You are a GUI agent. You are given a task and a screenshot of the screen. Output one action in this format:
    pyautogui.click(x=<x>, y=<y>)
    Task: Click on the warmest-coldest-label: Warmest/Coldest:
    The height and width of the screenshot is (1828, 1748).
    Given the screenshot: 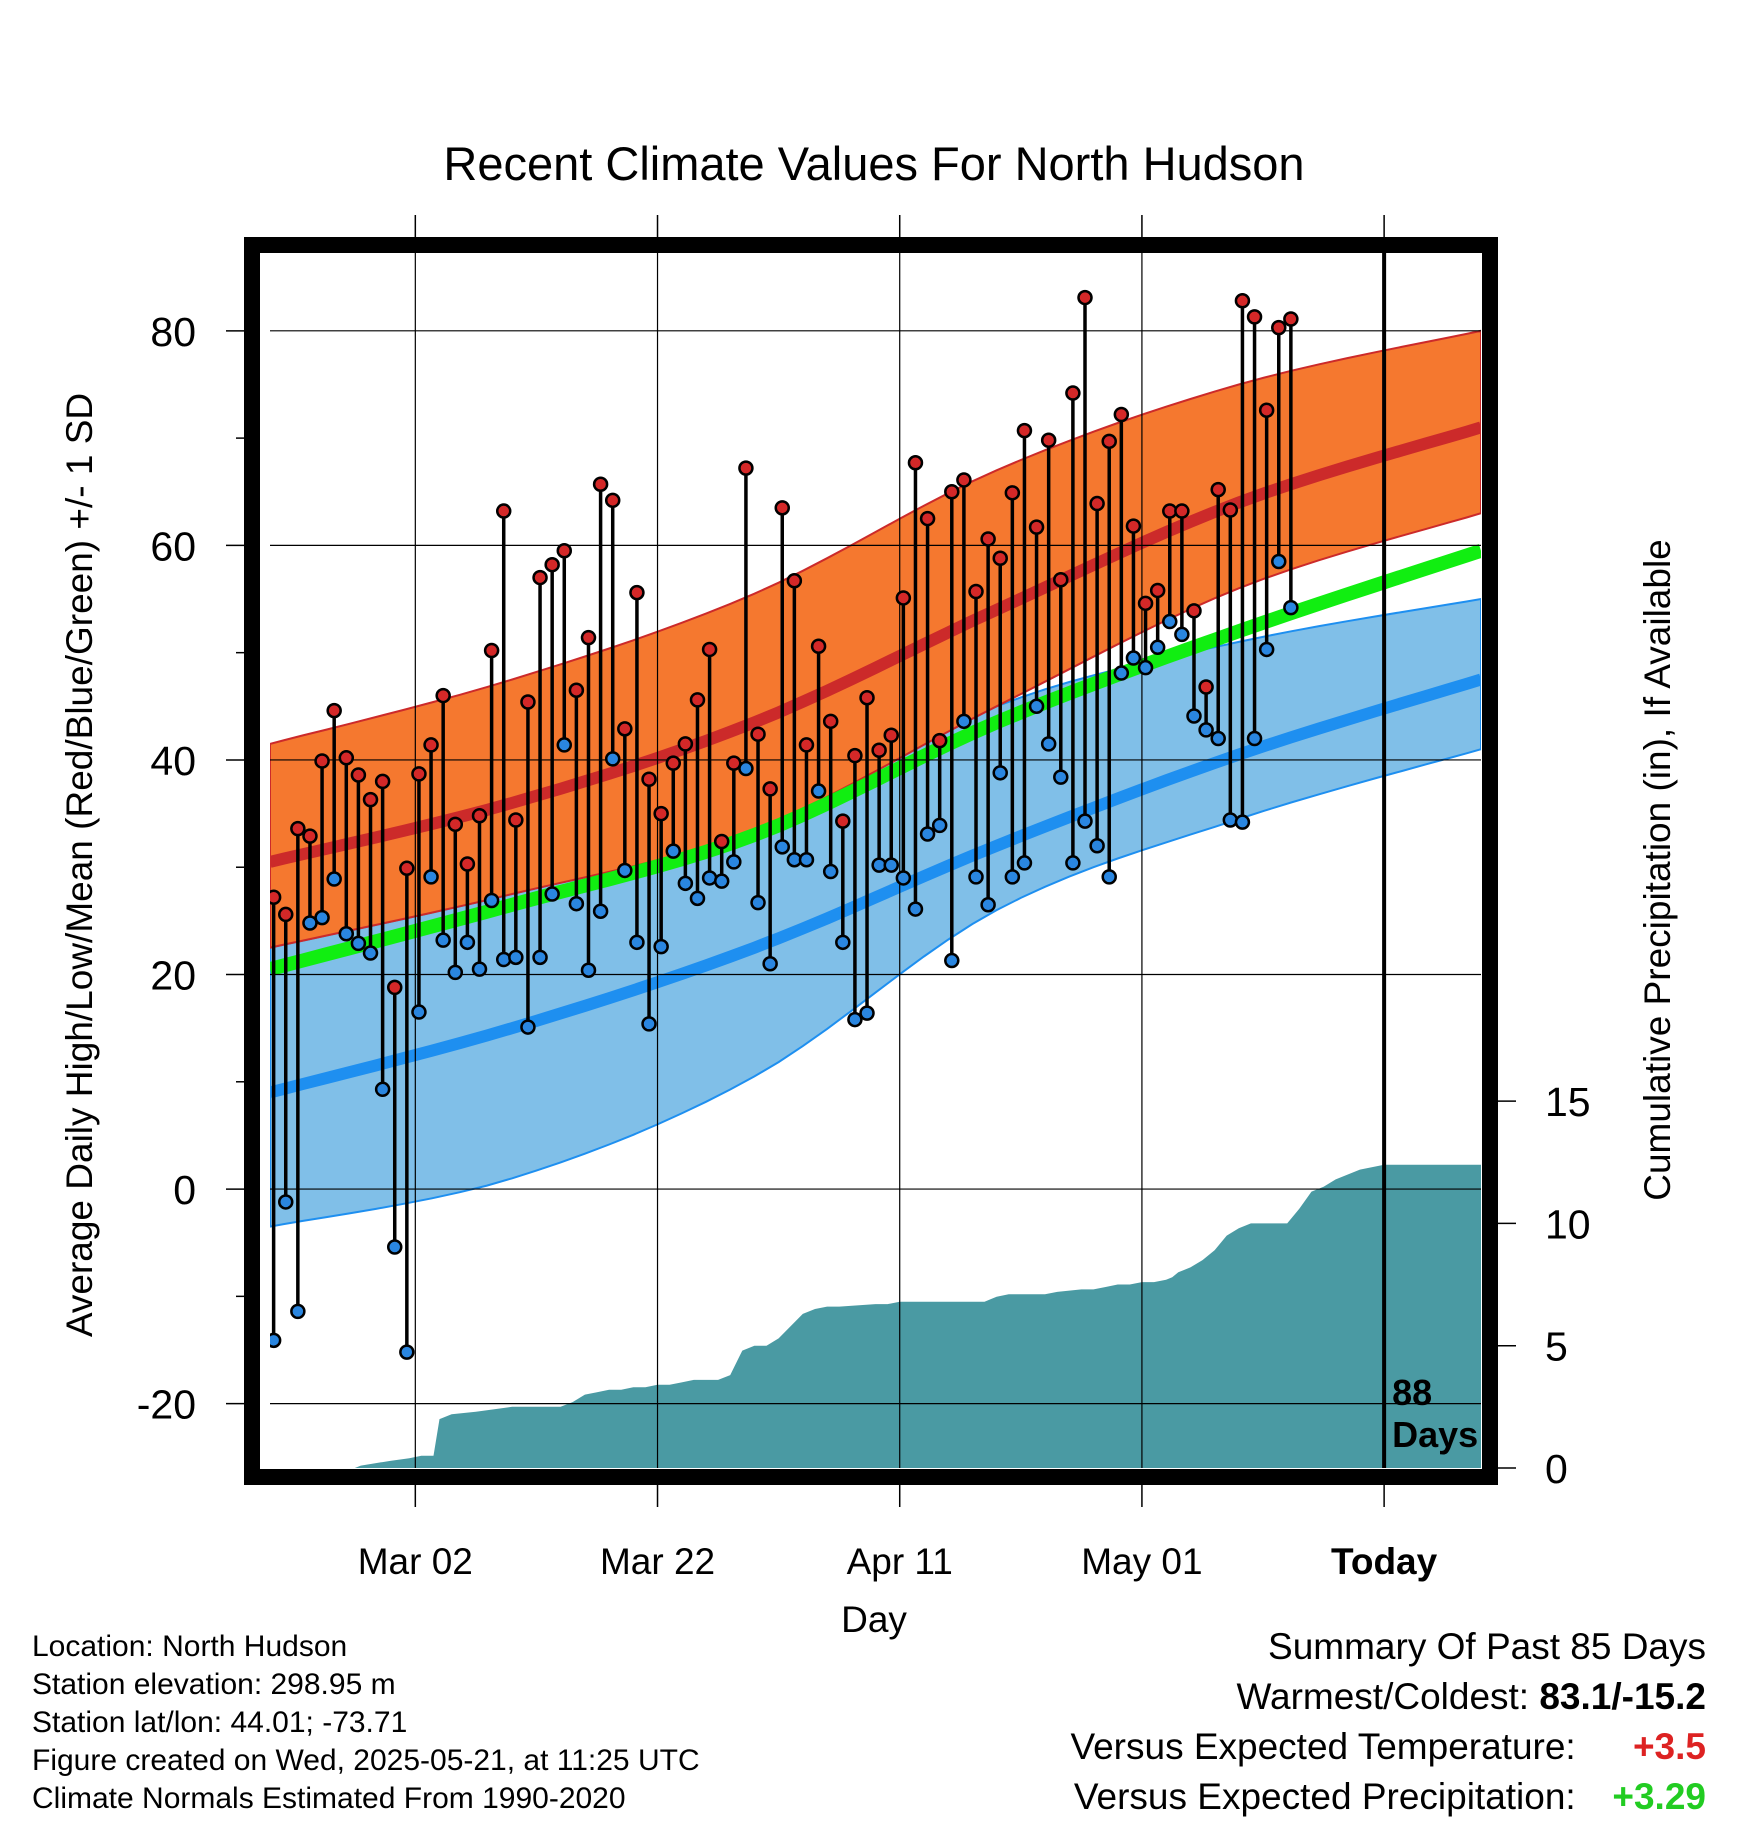 What is the action you would take?
    pyautogui.click(x=1383, y=1696)
    